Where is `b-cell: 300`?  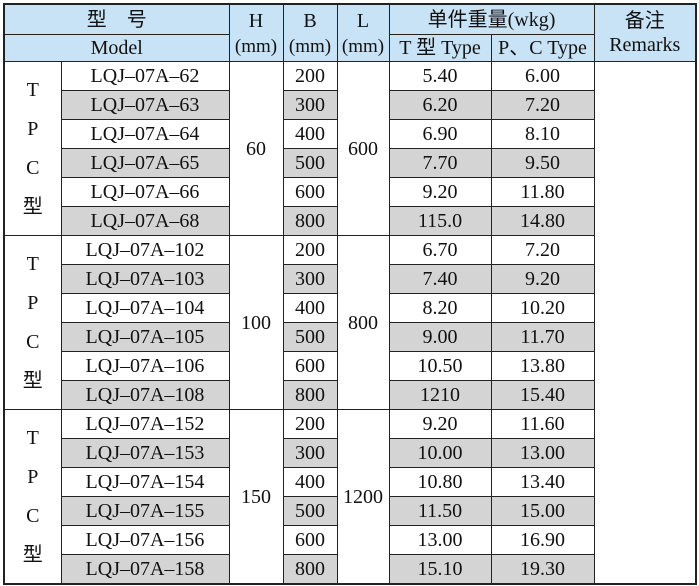
b-cell: 300 is located at coordinates (310, 453).